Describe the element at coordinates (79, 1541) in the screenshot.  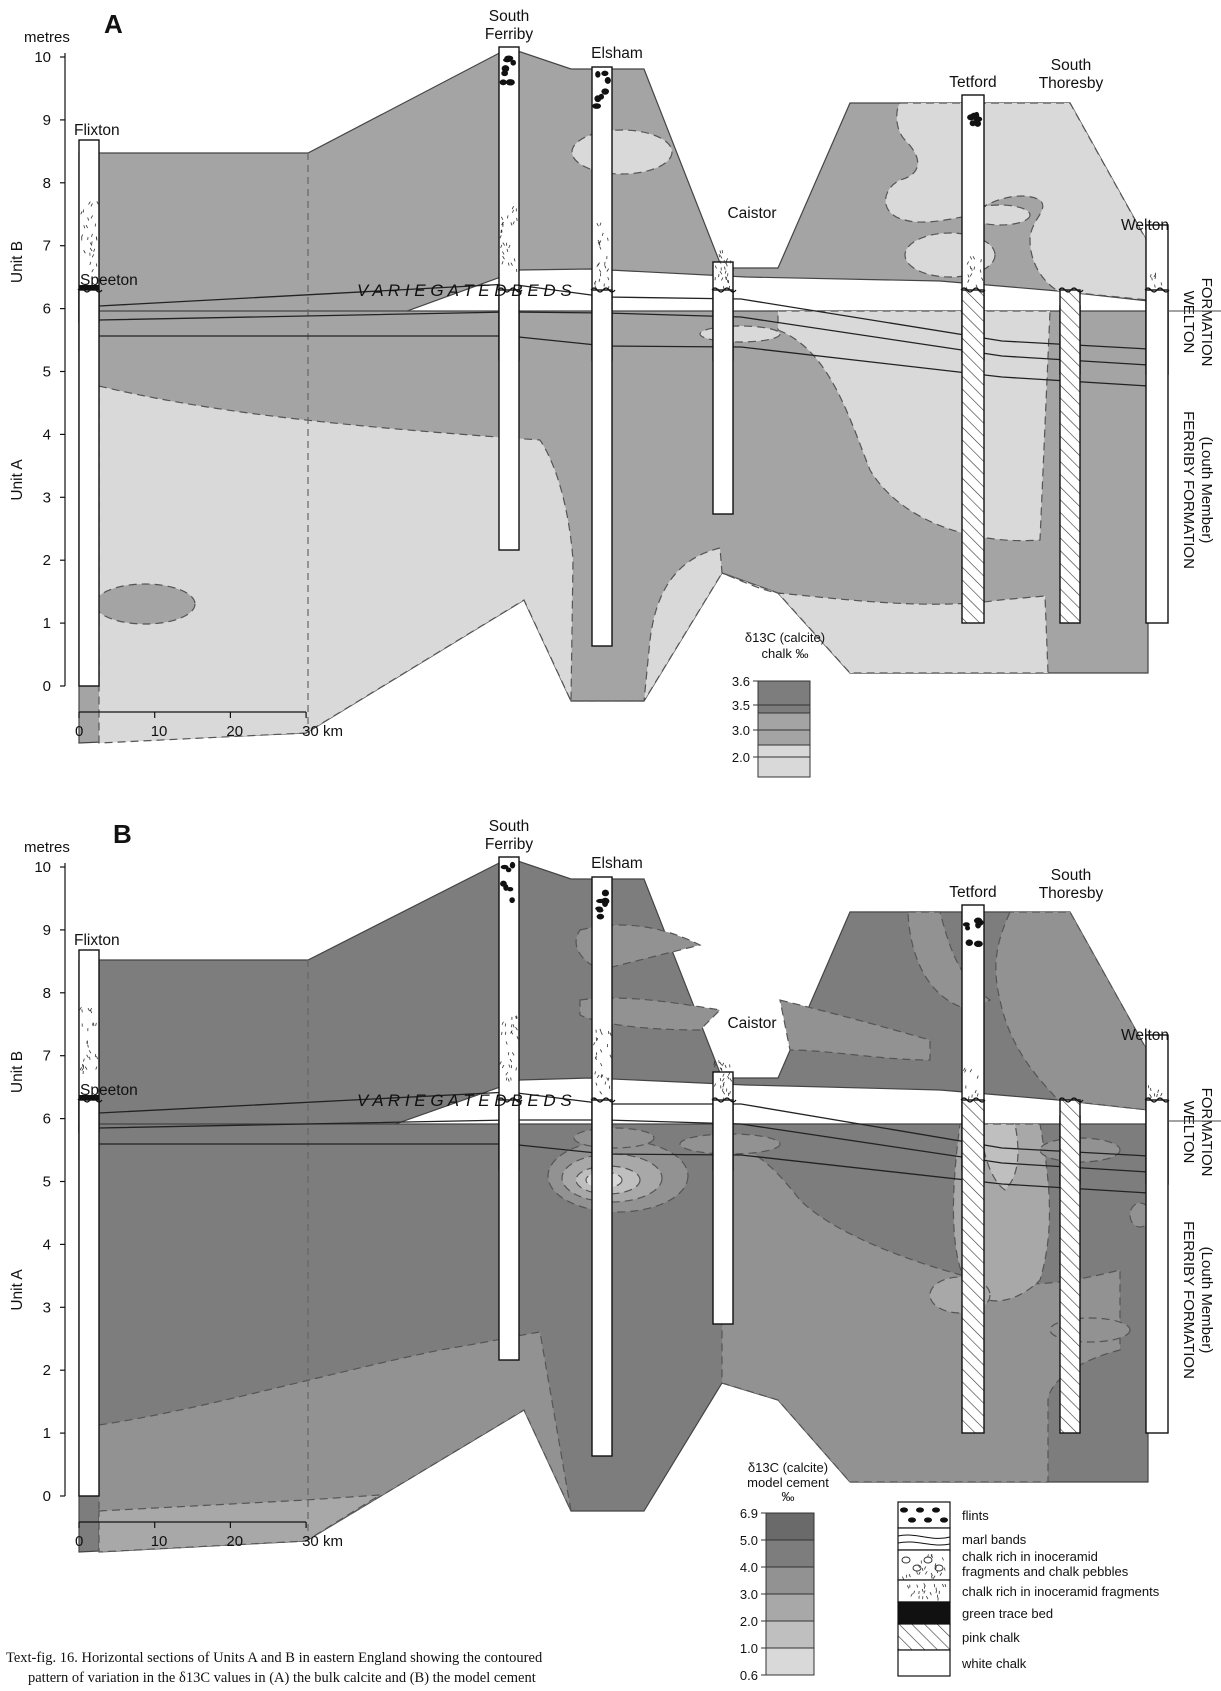
I see `x-tick-label: 0` at that location.